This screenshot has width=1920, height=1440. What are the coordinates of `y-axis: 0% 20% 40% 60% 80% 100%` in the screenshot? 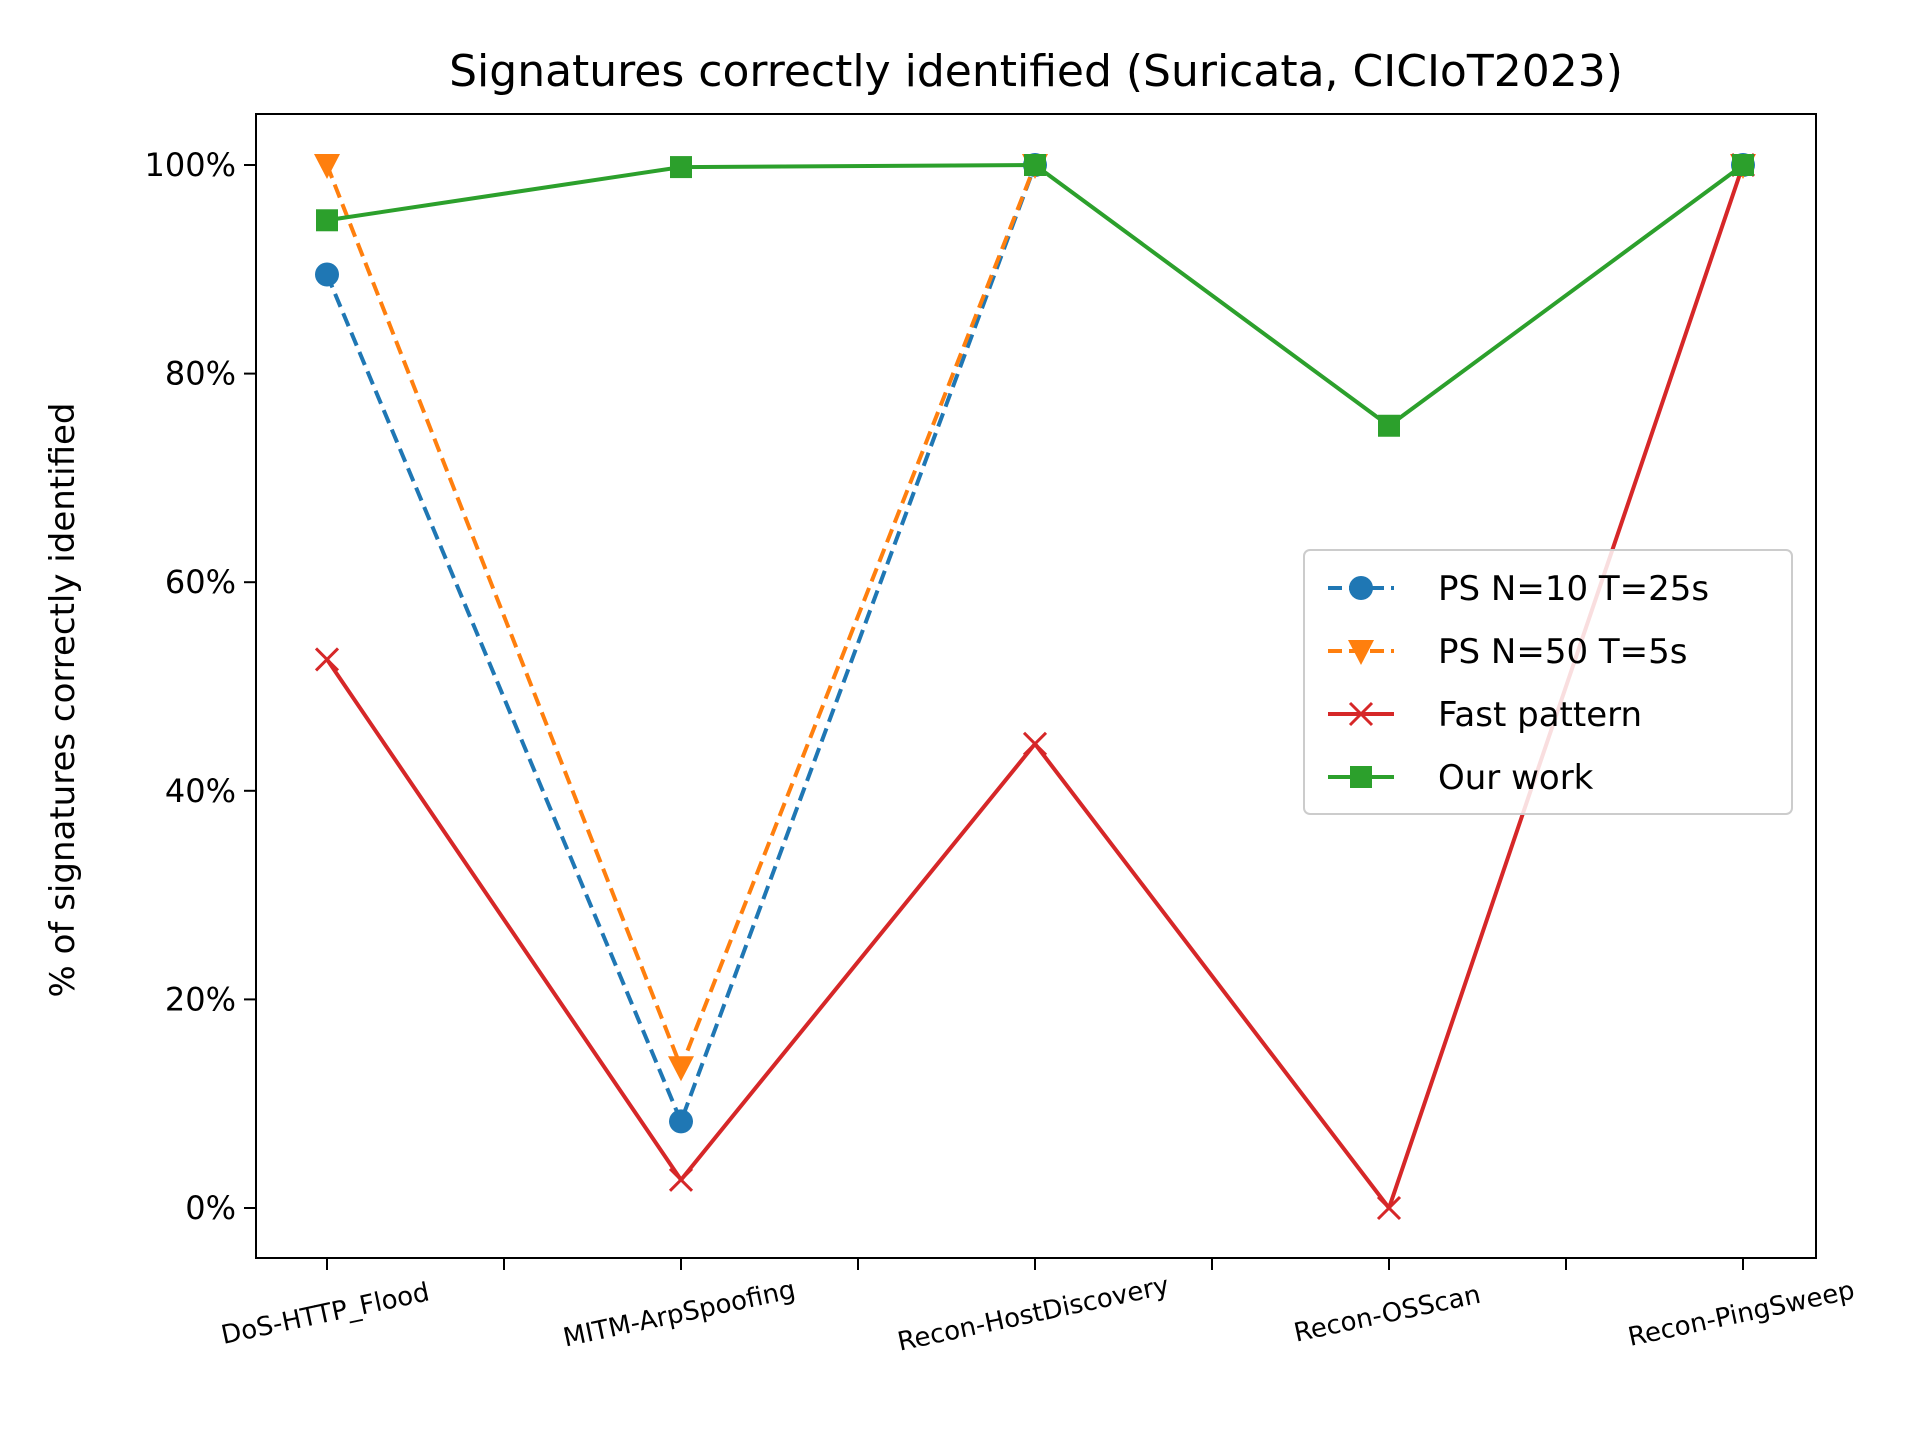 It's located at (200, 686).